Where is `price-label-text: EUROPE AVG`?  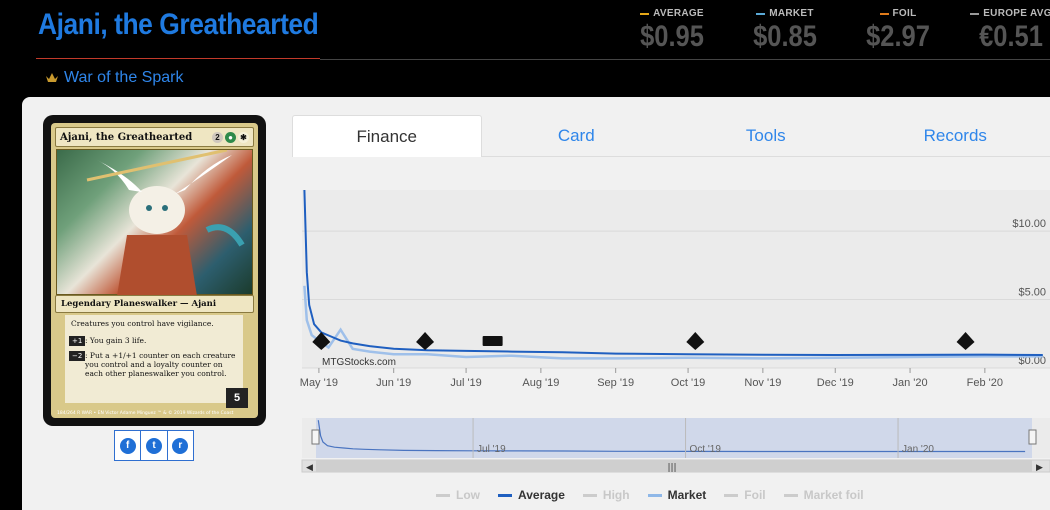
price-label-text: EUROPE AVG is located at coordinates (1016, 13).